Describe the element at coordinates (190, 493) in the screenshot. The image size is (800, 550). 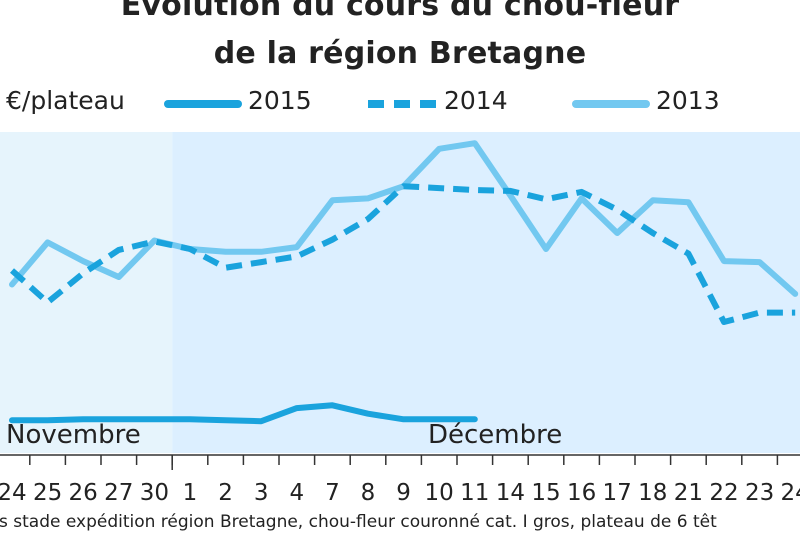
I see `x-tick-label: 1` at that location.